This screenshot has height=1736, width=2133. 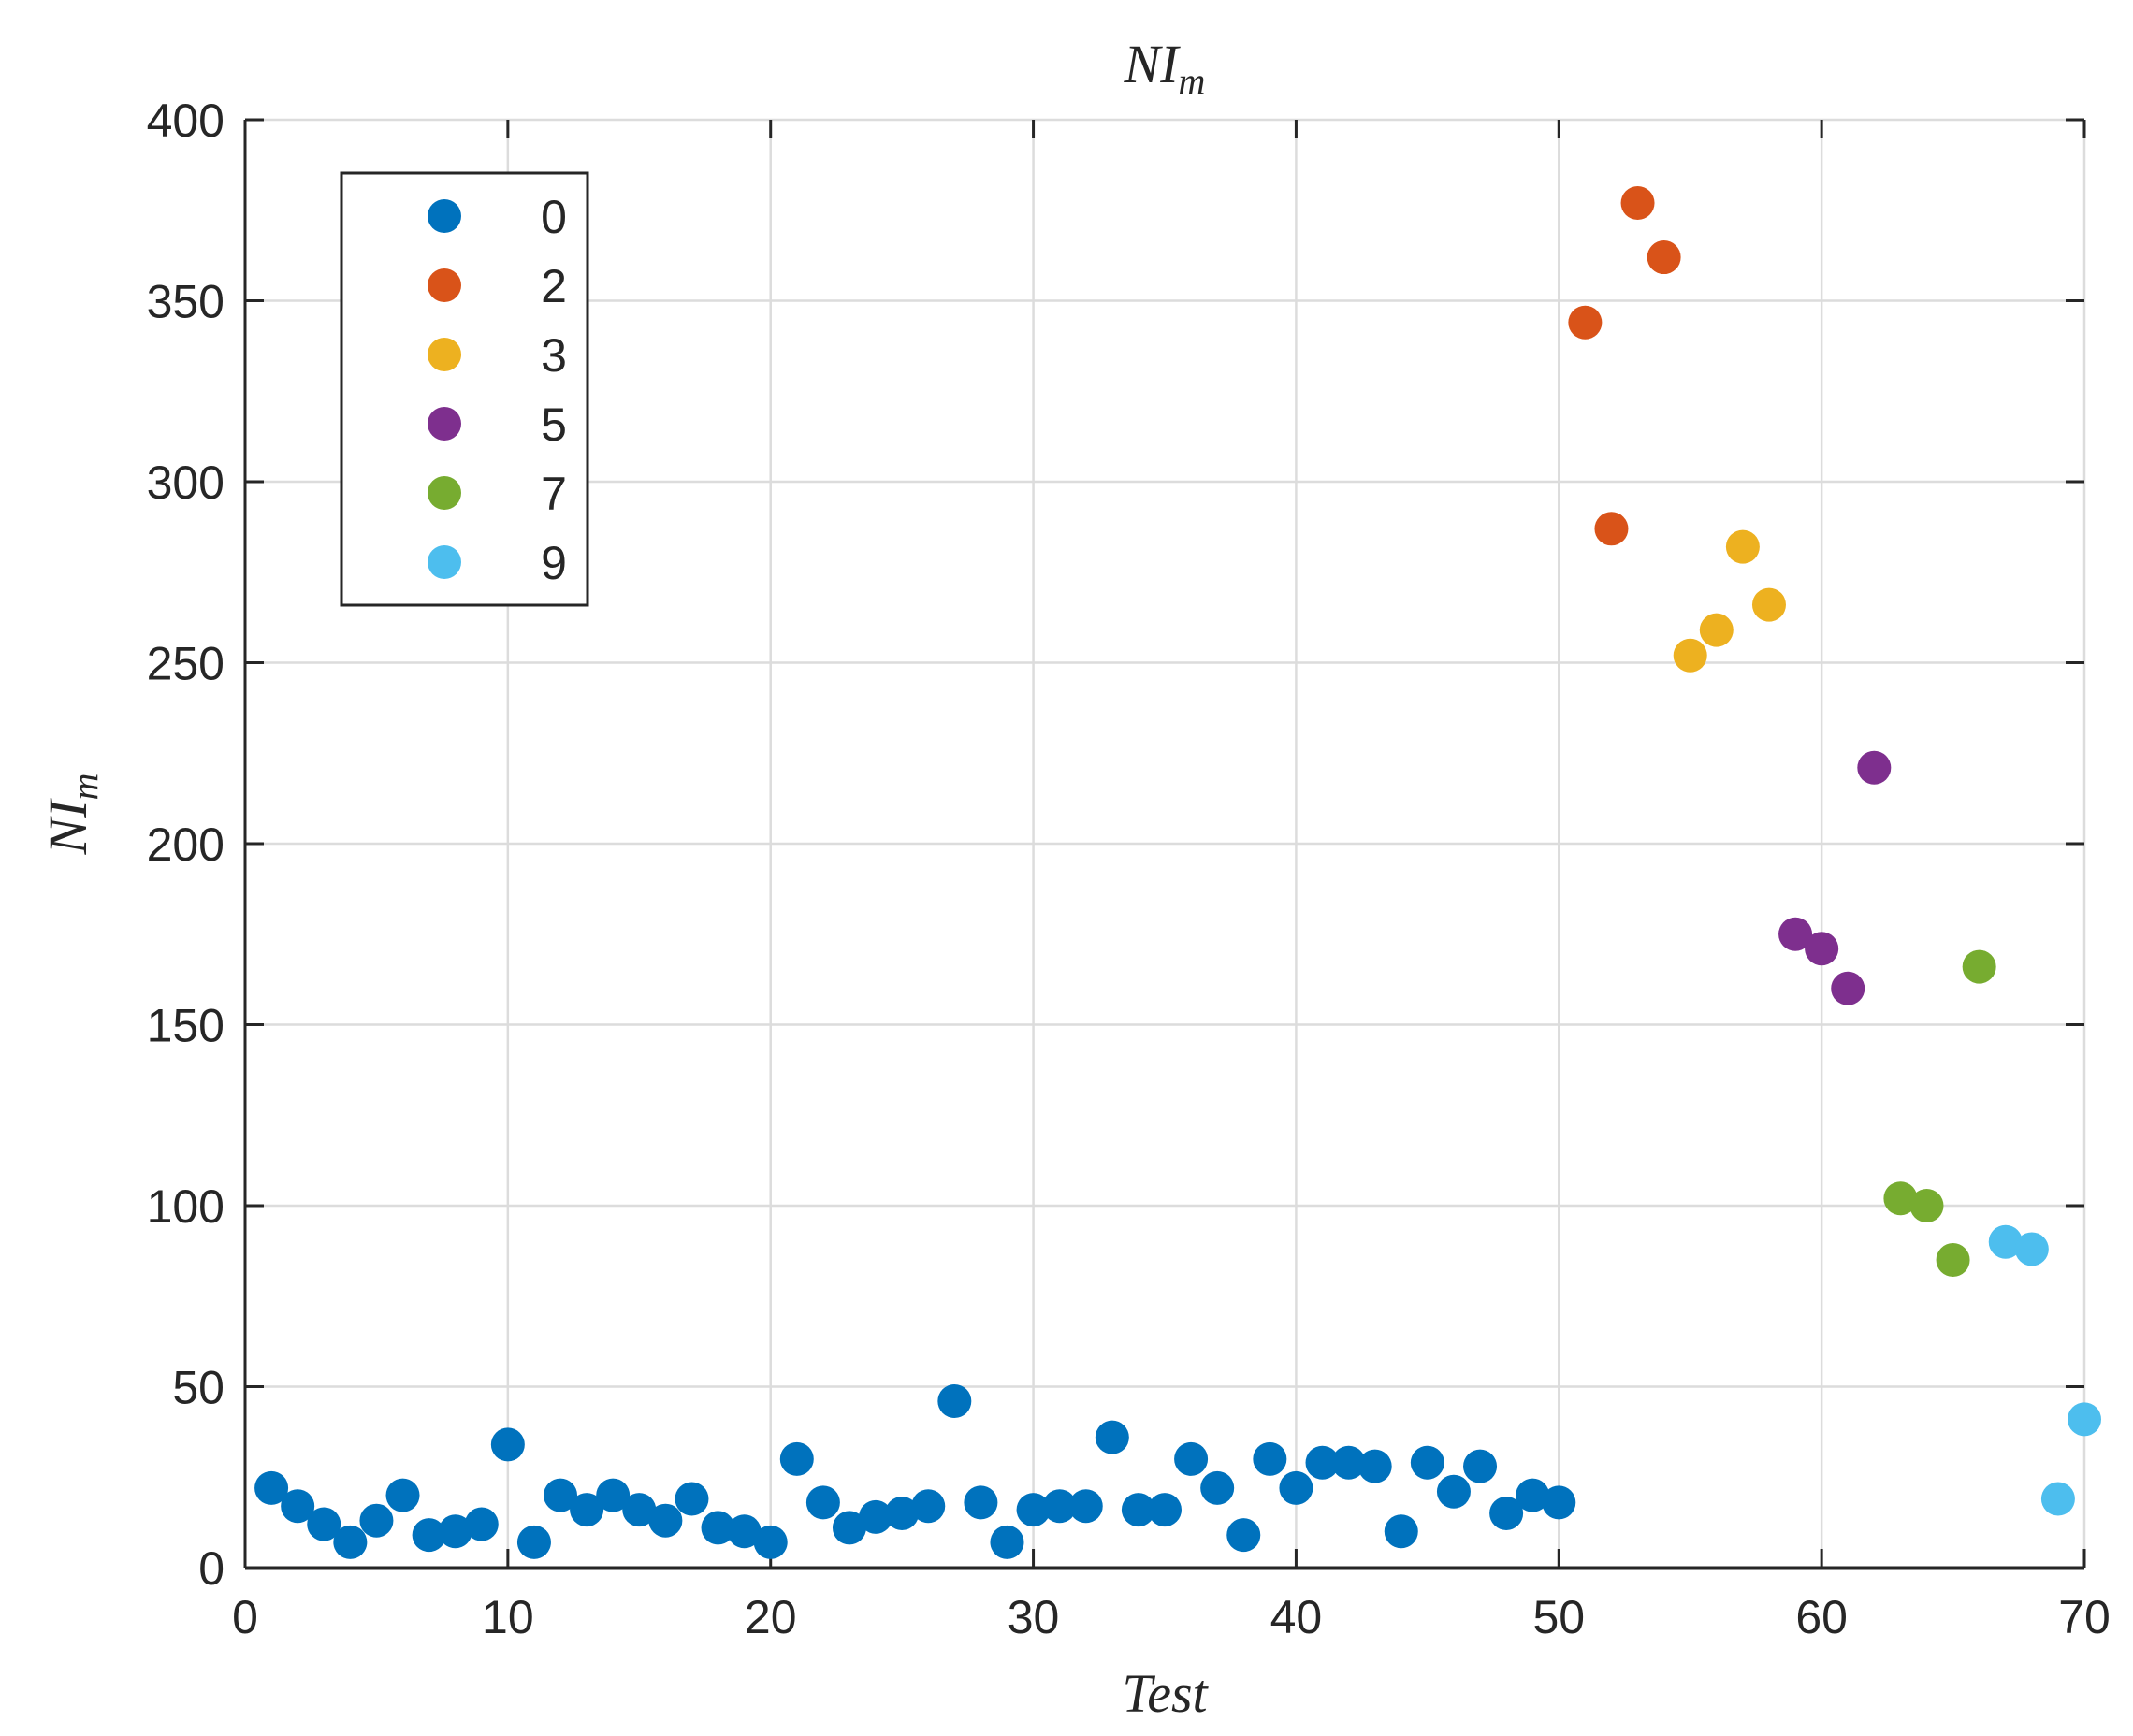 What do you see at coordinates (186, 844) in the screenshot?
I see `y-tick-label: 200` at bounding box center [186, 844].